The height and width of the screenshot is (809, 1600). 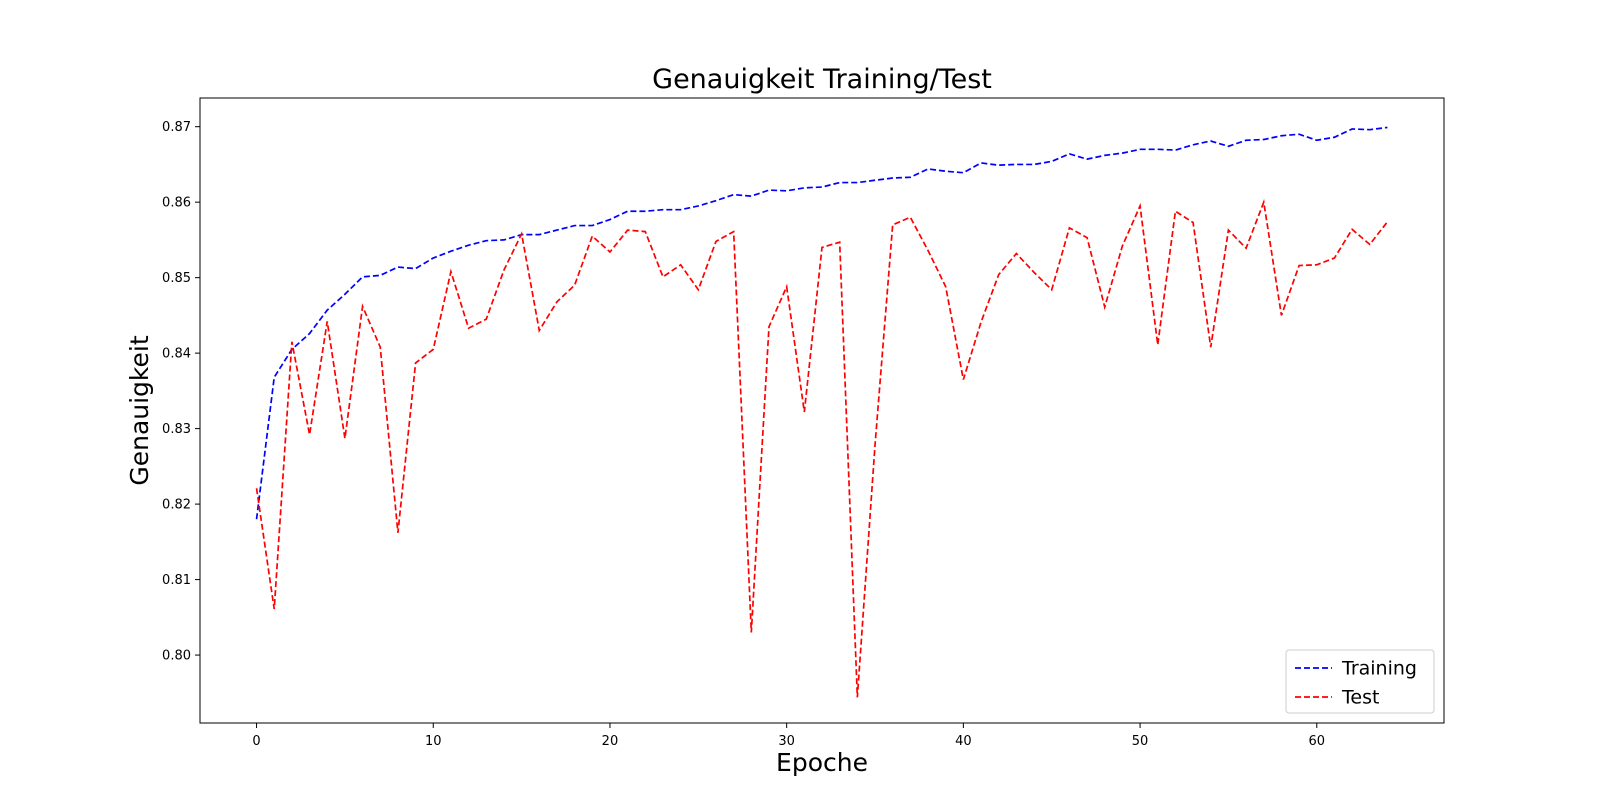 I want to click on y-tick-label: 0.83, so click(x=176, y=429).